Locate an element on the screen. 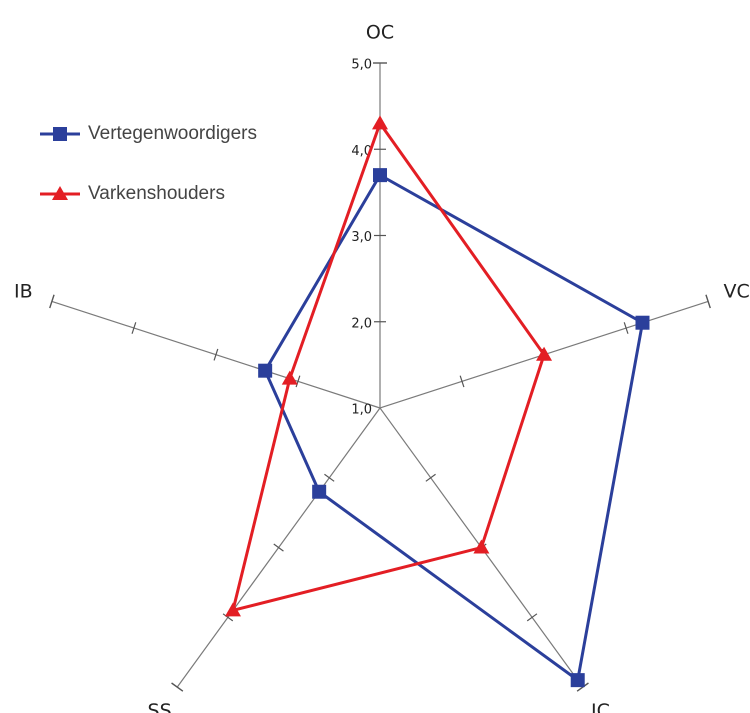  legend-label-vertegenwoordigers: Vertegenwoordigers is located at coordinates (172, 133).